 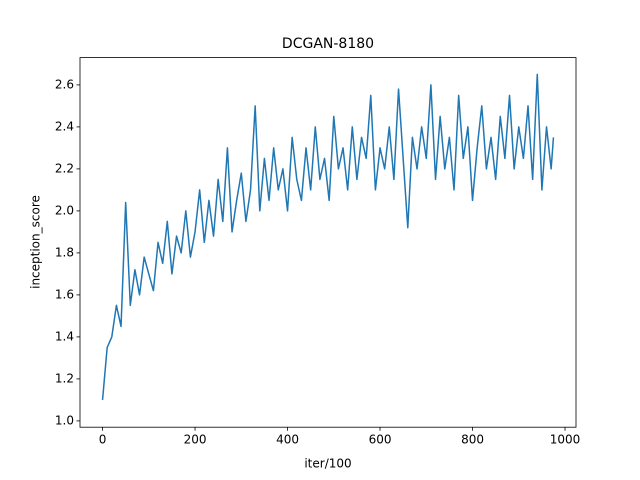 I want to click on x-tick-label: 800, so click(x=472, y=440).